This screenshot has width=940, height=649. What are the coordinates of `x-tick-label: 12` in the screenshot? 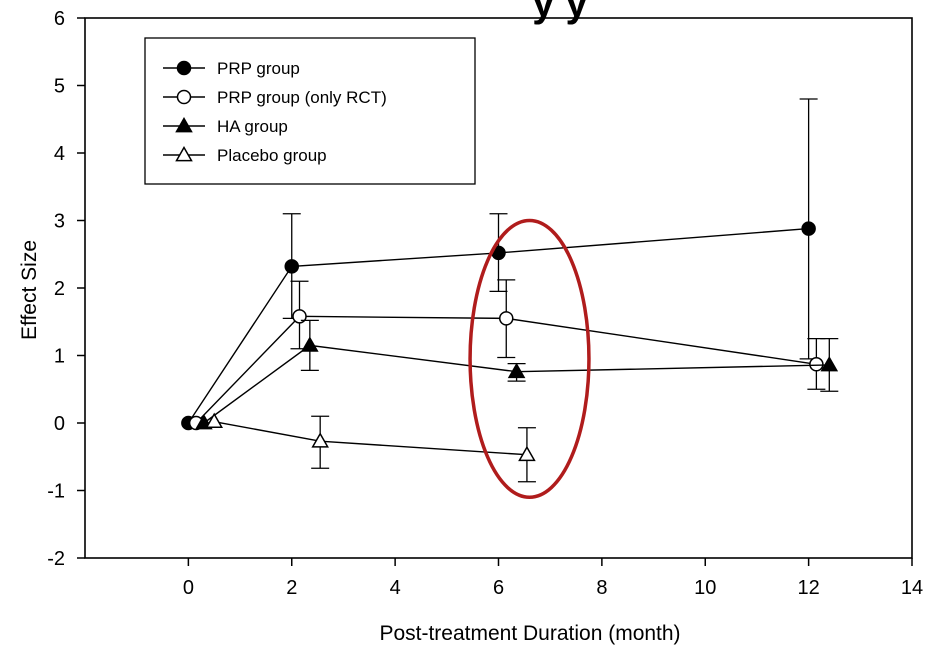 It's located at (809, 588).